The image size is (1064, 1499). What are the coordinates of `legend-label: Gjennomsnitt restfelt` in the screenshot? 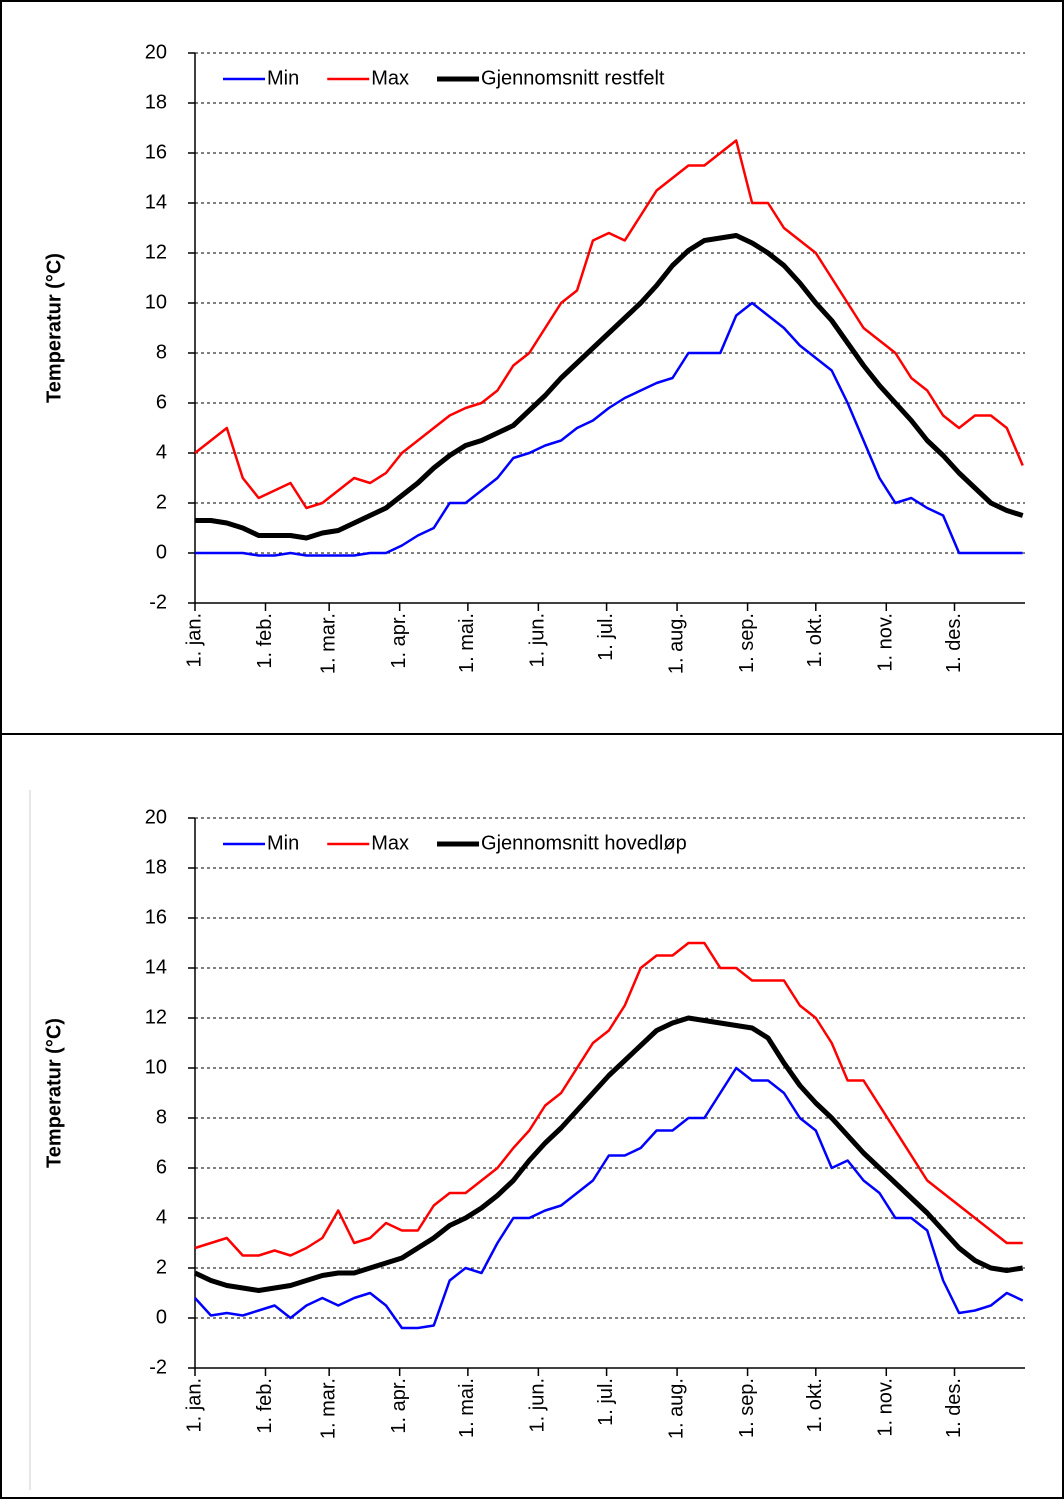 It's located at (573, 78).